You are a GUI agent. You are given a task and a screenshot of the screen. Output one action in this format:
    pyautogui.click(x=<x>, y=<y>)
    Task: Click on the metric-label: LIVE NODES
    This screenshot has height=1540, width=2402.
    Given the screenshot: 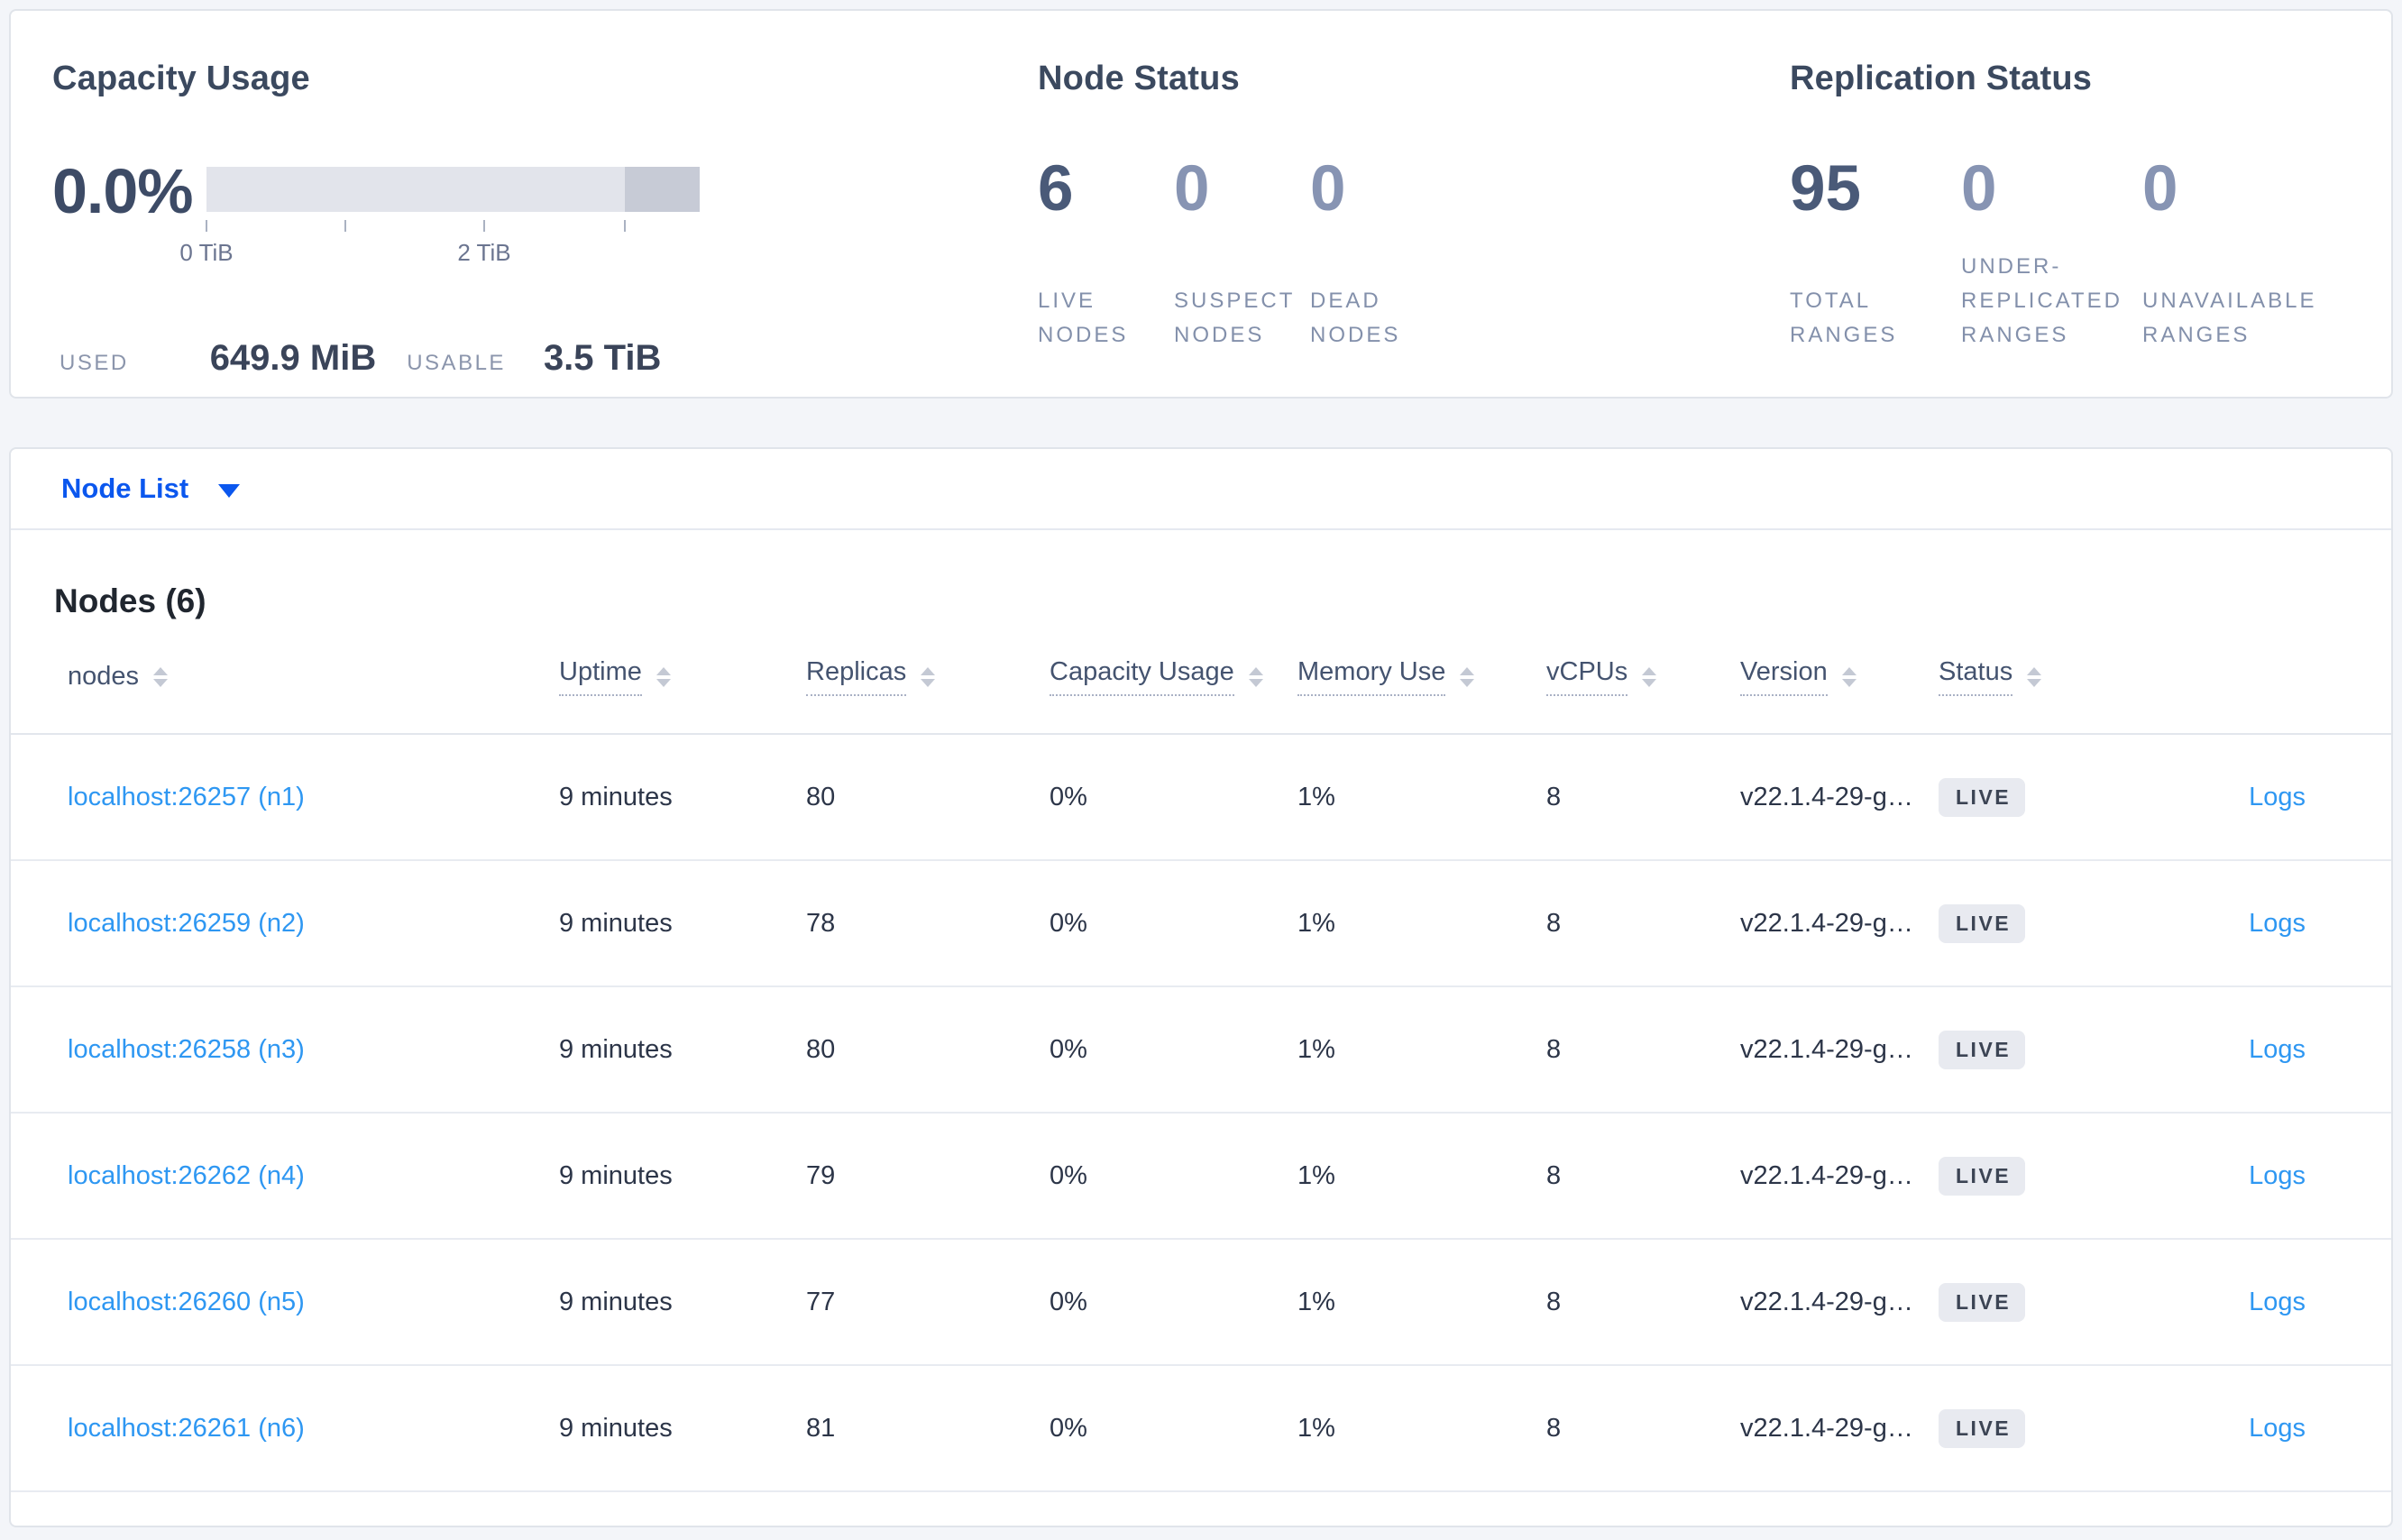 What is the action you would take?
    pyautogui.click(x=1083, y=318)
    